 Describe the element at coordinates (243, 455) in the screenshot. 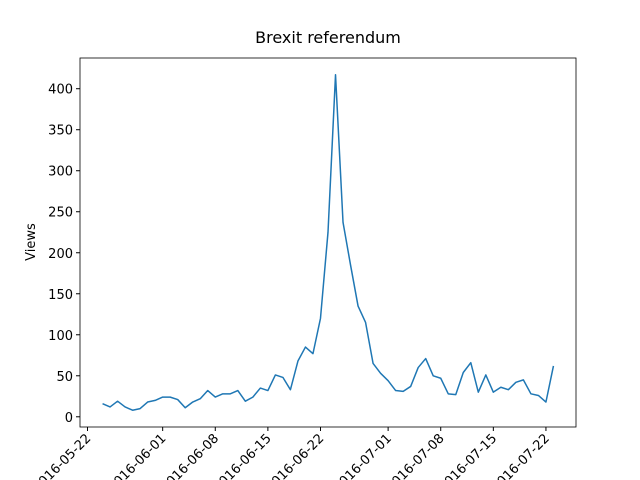

I see `x-tick-label: 2016-06-15` at that location.